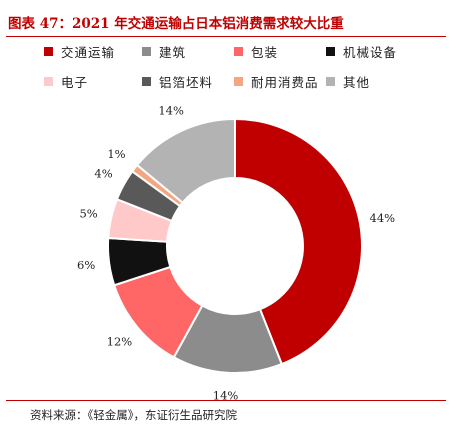  I want to click on legend-item-foil-stock: 铝箔坯料, so click(177, 81).